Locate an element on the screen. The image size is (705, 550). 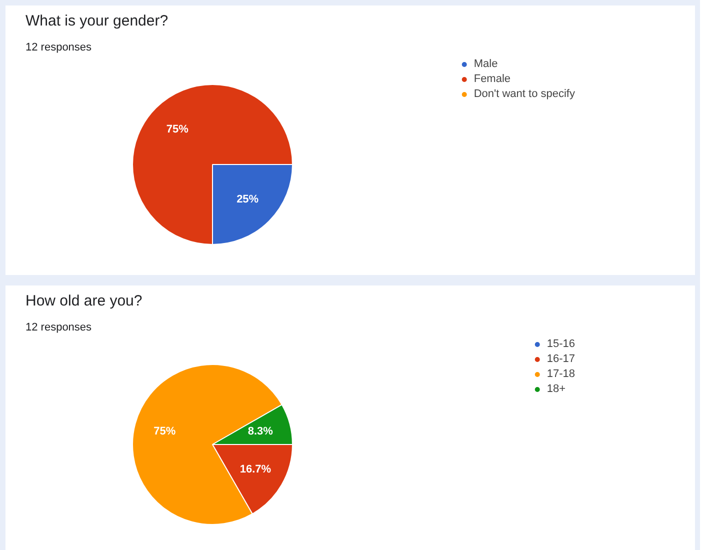
data-label: 8.3% is located at coordinates (261, 432).